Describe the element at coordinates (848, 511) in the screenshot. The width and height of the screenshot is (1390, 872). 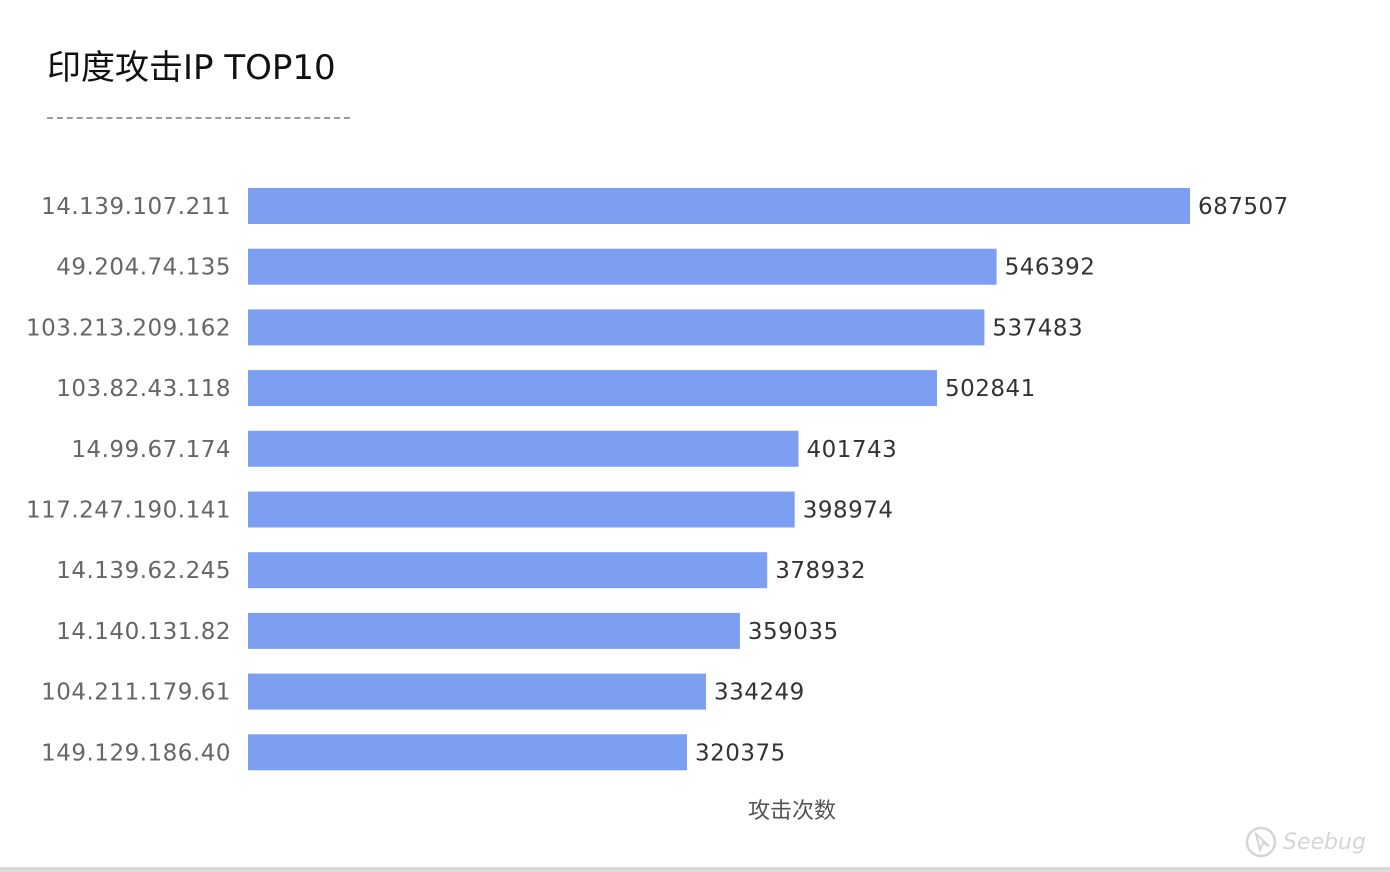
I see `value-label-5: 398974` at that location.